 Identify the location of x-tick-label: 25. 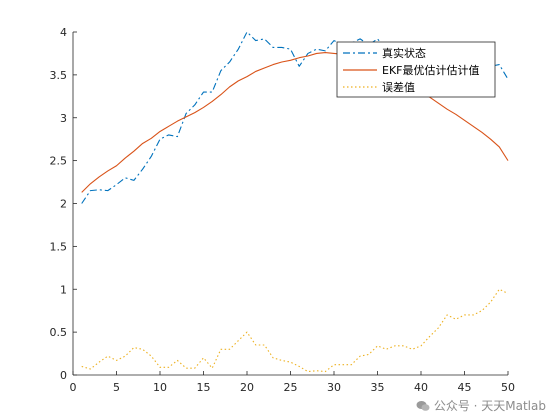
(291, 387).